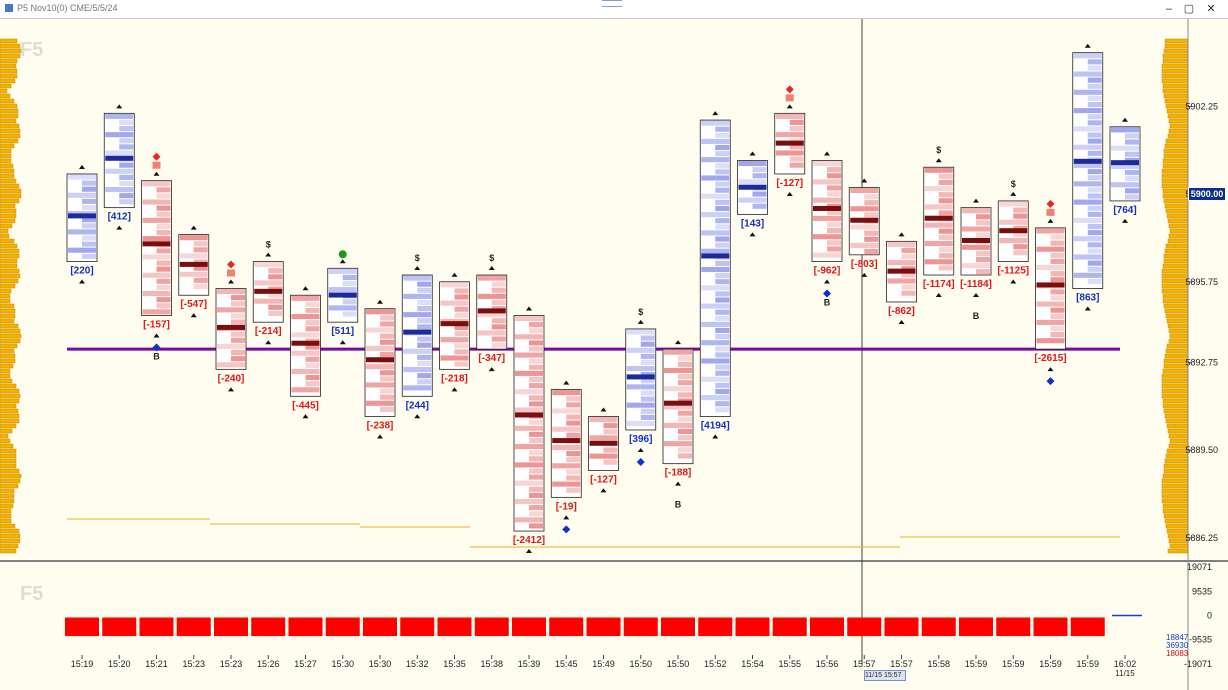 The image size is (1228, 690). What do you see at coordinates (678, 473) in the screenshot?
I see `delta-label: [-188]` at bounding box center [678, 473].